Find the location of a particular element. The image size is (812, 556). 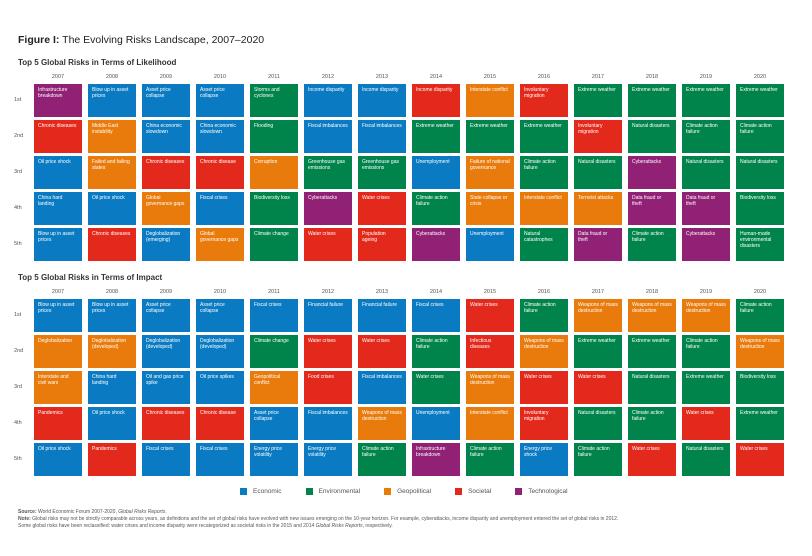

year-label: 2017 is located at coordinates (598, 292).